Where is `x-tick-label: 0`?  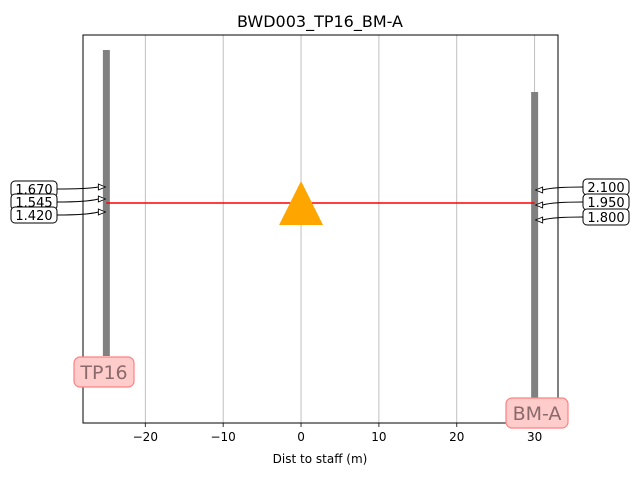 x-tick-label: 0 is located at coordinates (301, 437).